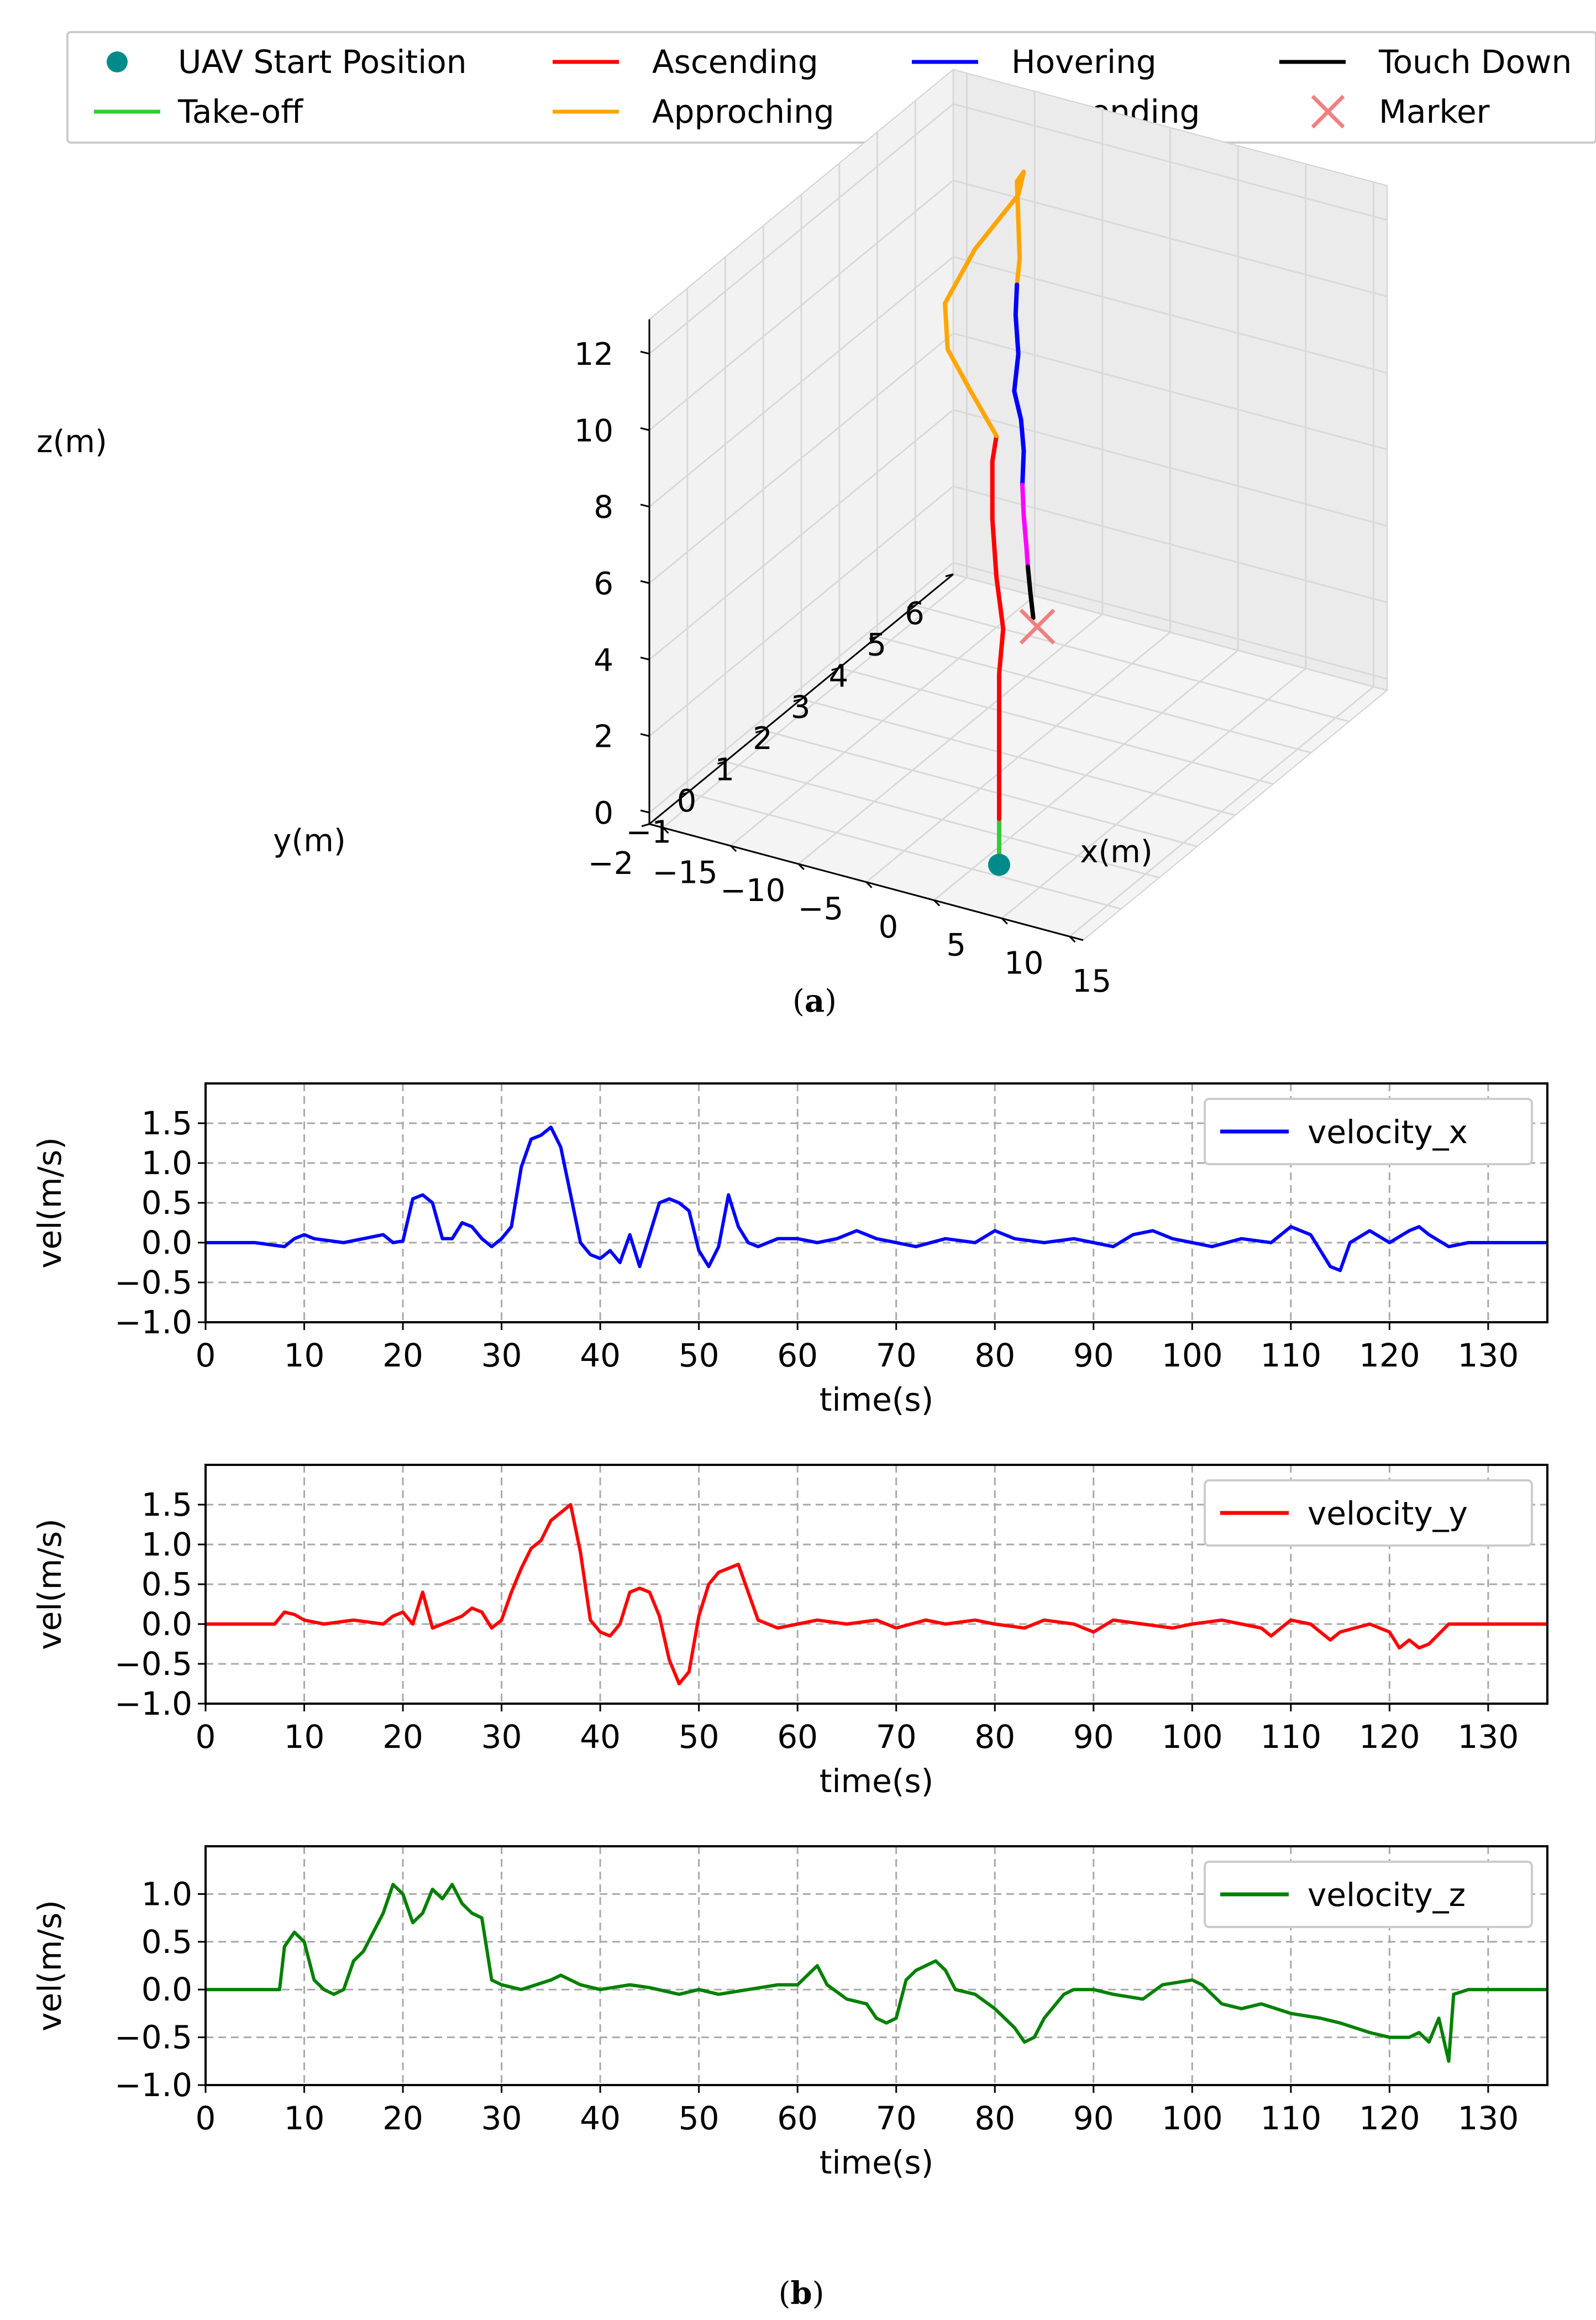  I want to click on legend-label: Ascending, so click(735, 62).